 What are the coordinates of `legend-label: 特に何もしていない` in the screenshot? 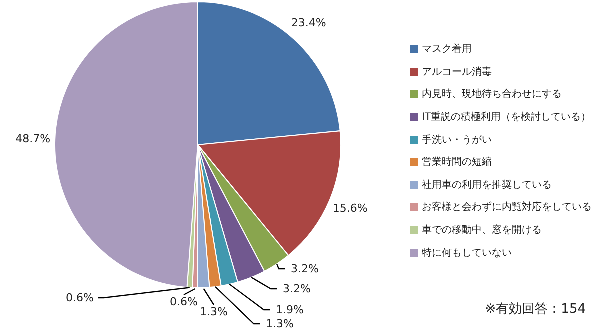 It's located at (467, 253).